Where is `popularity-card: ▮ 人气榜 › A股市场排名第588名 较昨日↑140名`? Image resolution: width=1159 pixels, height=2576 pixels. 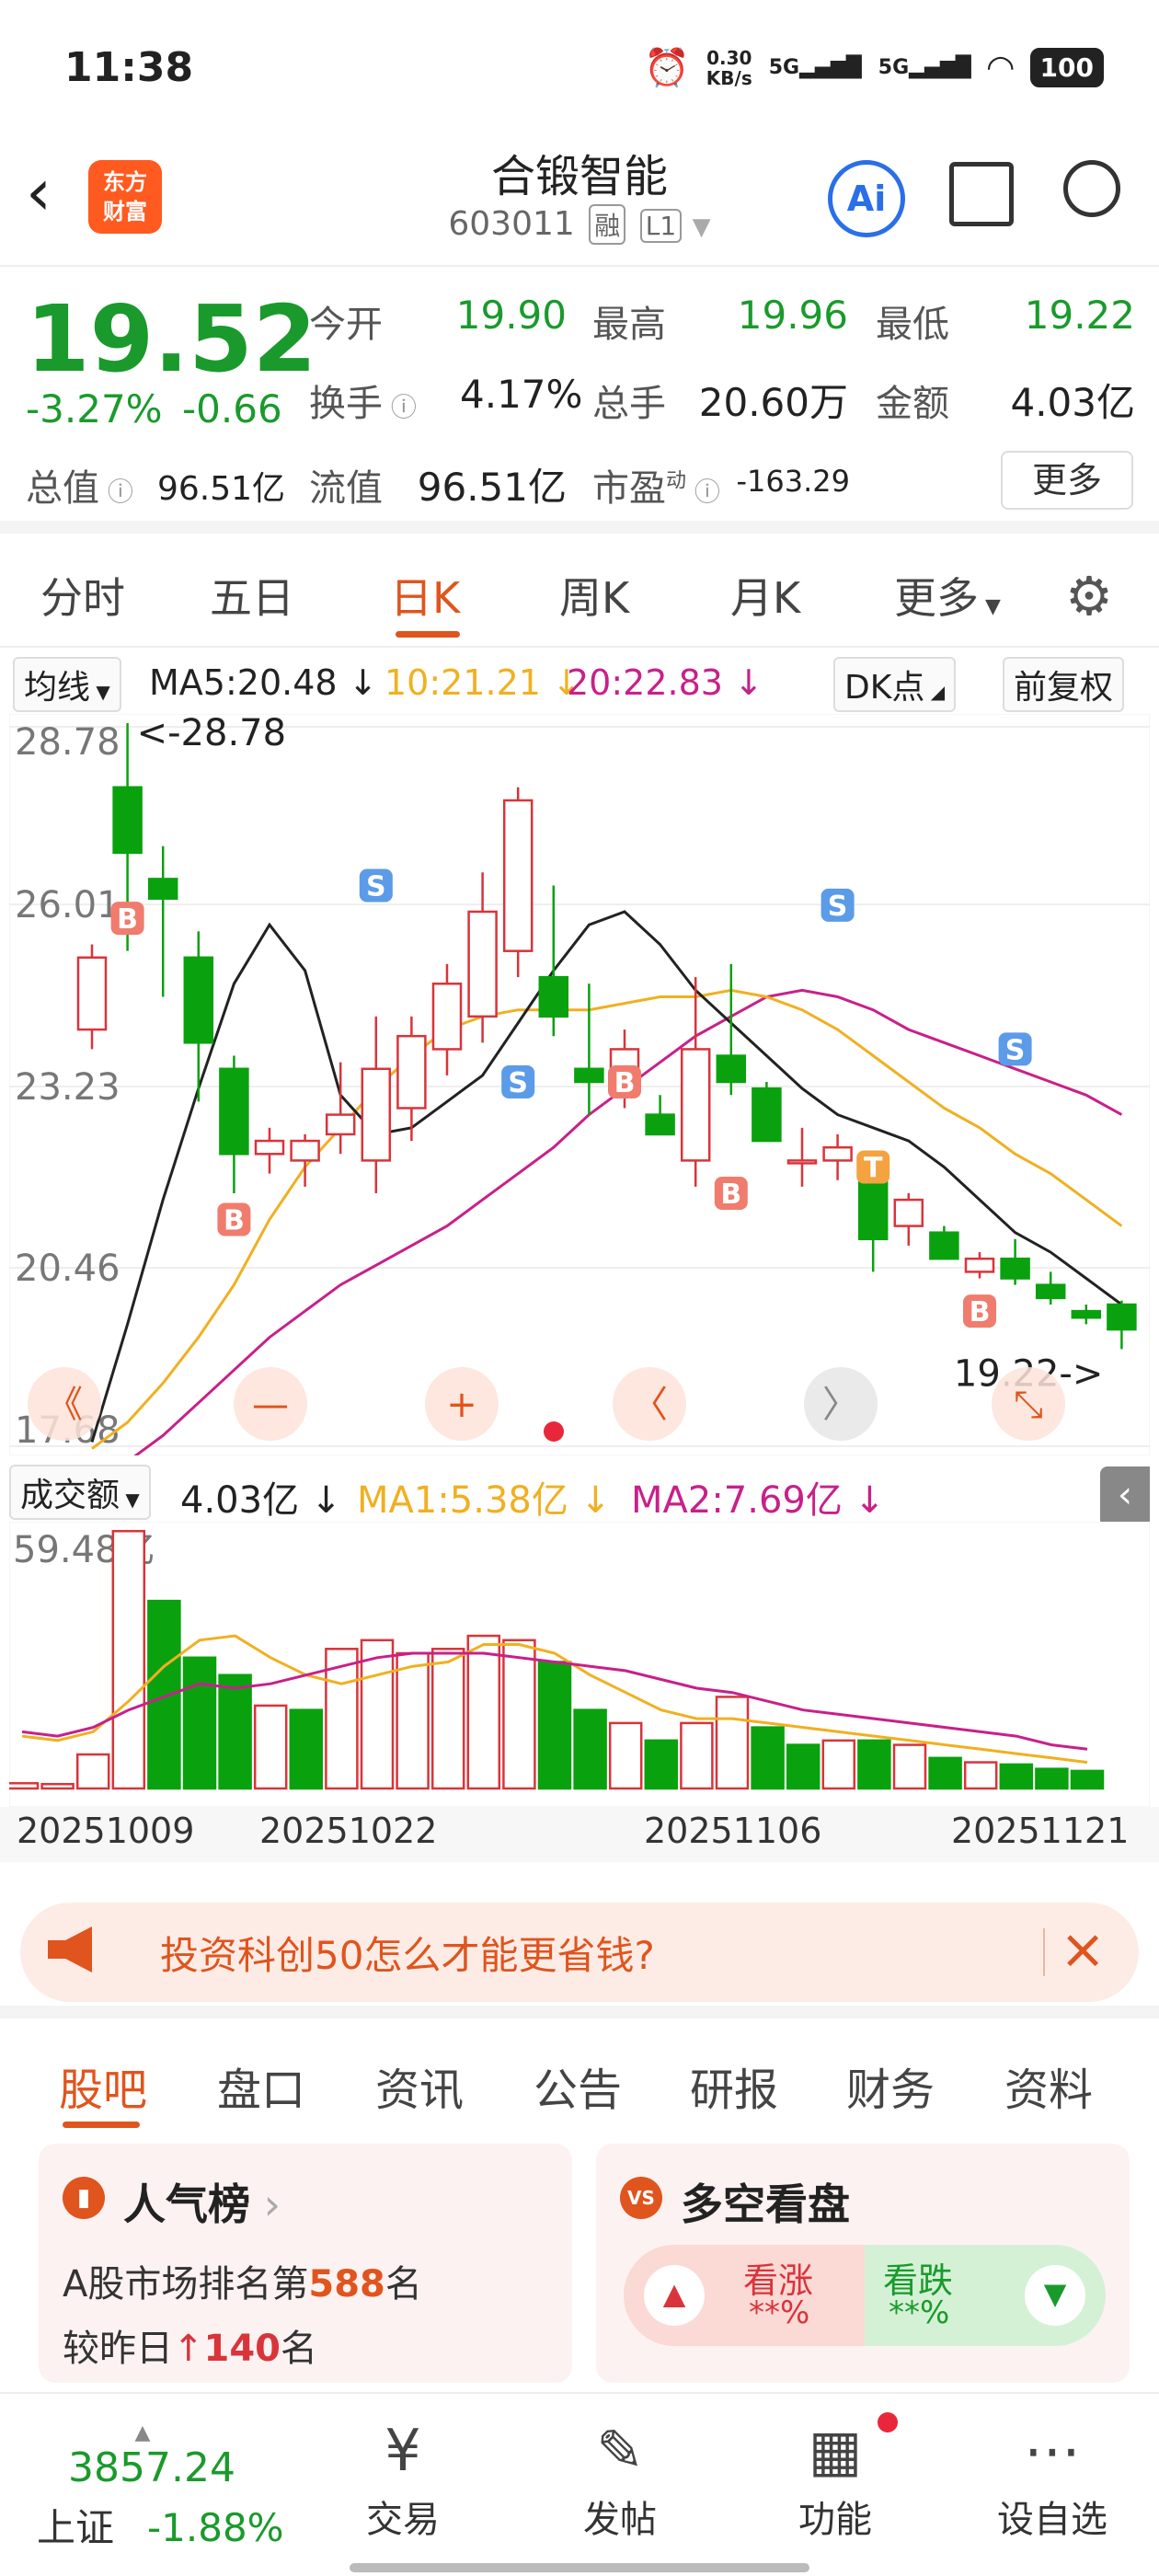
popularity-card: ▮ 人气榜 › A股市场排名第588名 较昨日↑140名 is located at coordinates (305, 2263).